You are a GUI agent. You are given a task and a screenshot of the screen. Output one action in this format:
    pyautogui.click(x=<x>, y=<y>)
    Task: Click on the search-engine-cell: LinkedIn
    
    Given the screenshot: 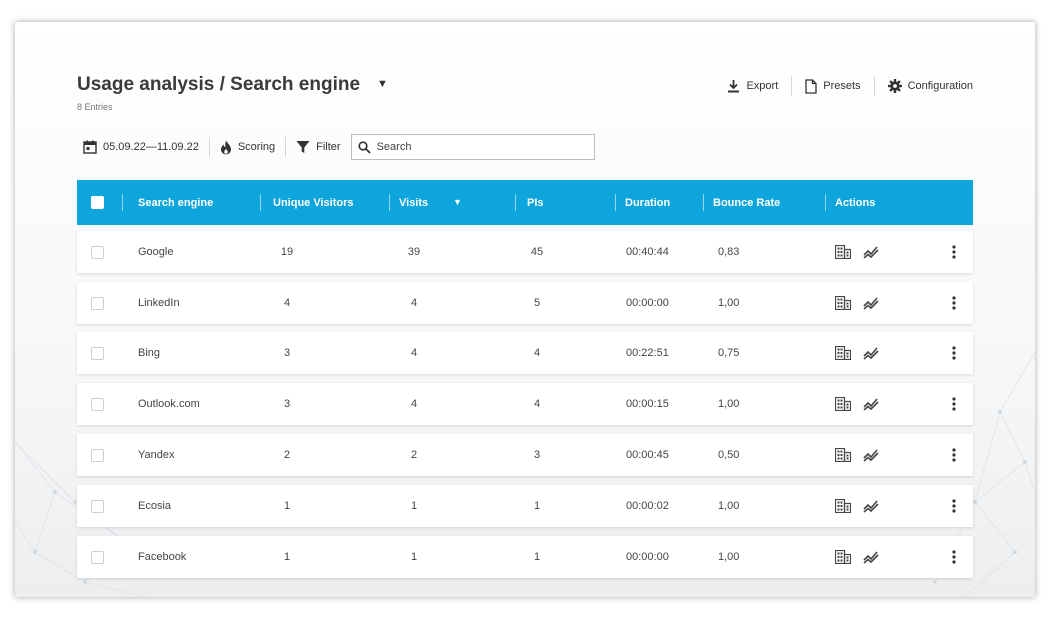 What is the action you would take?
    pyautogui.click(x=159, y=303)
    